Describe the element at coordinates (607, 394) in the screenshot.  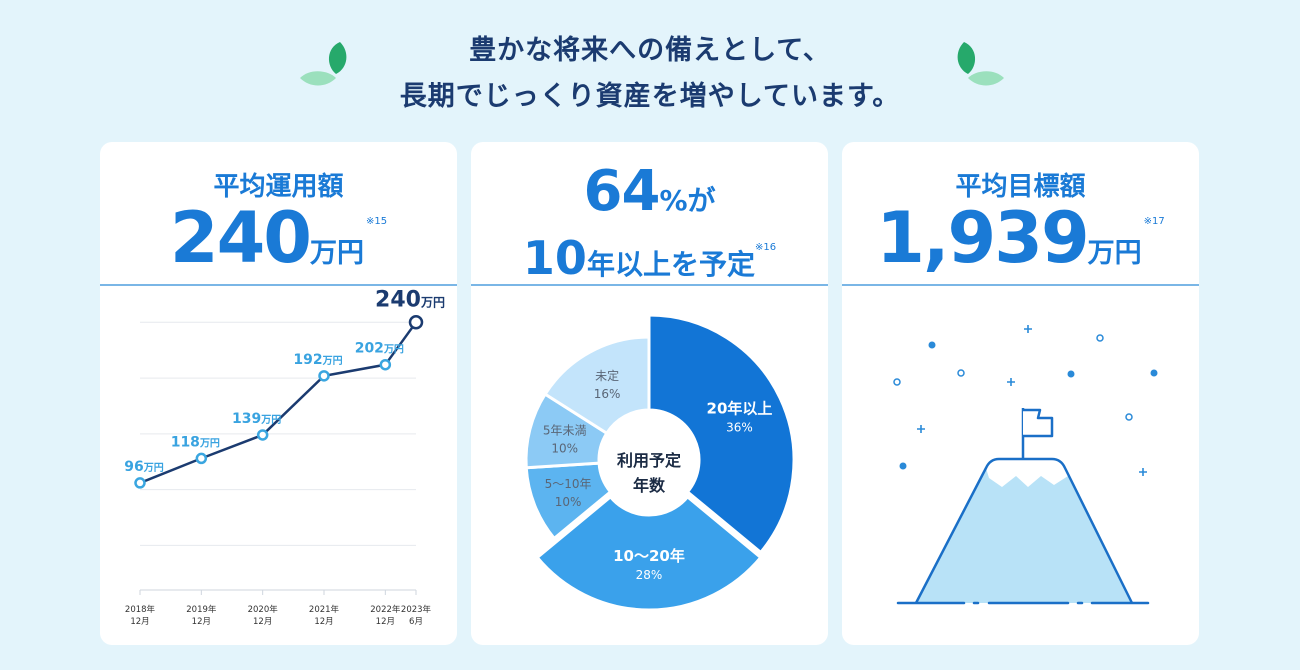
I see `slice-percent: 16%` at that location.